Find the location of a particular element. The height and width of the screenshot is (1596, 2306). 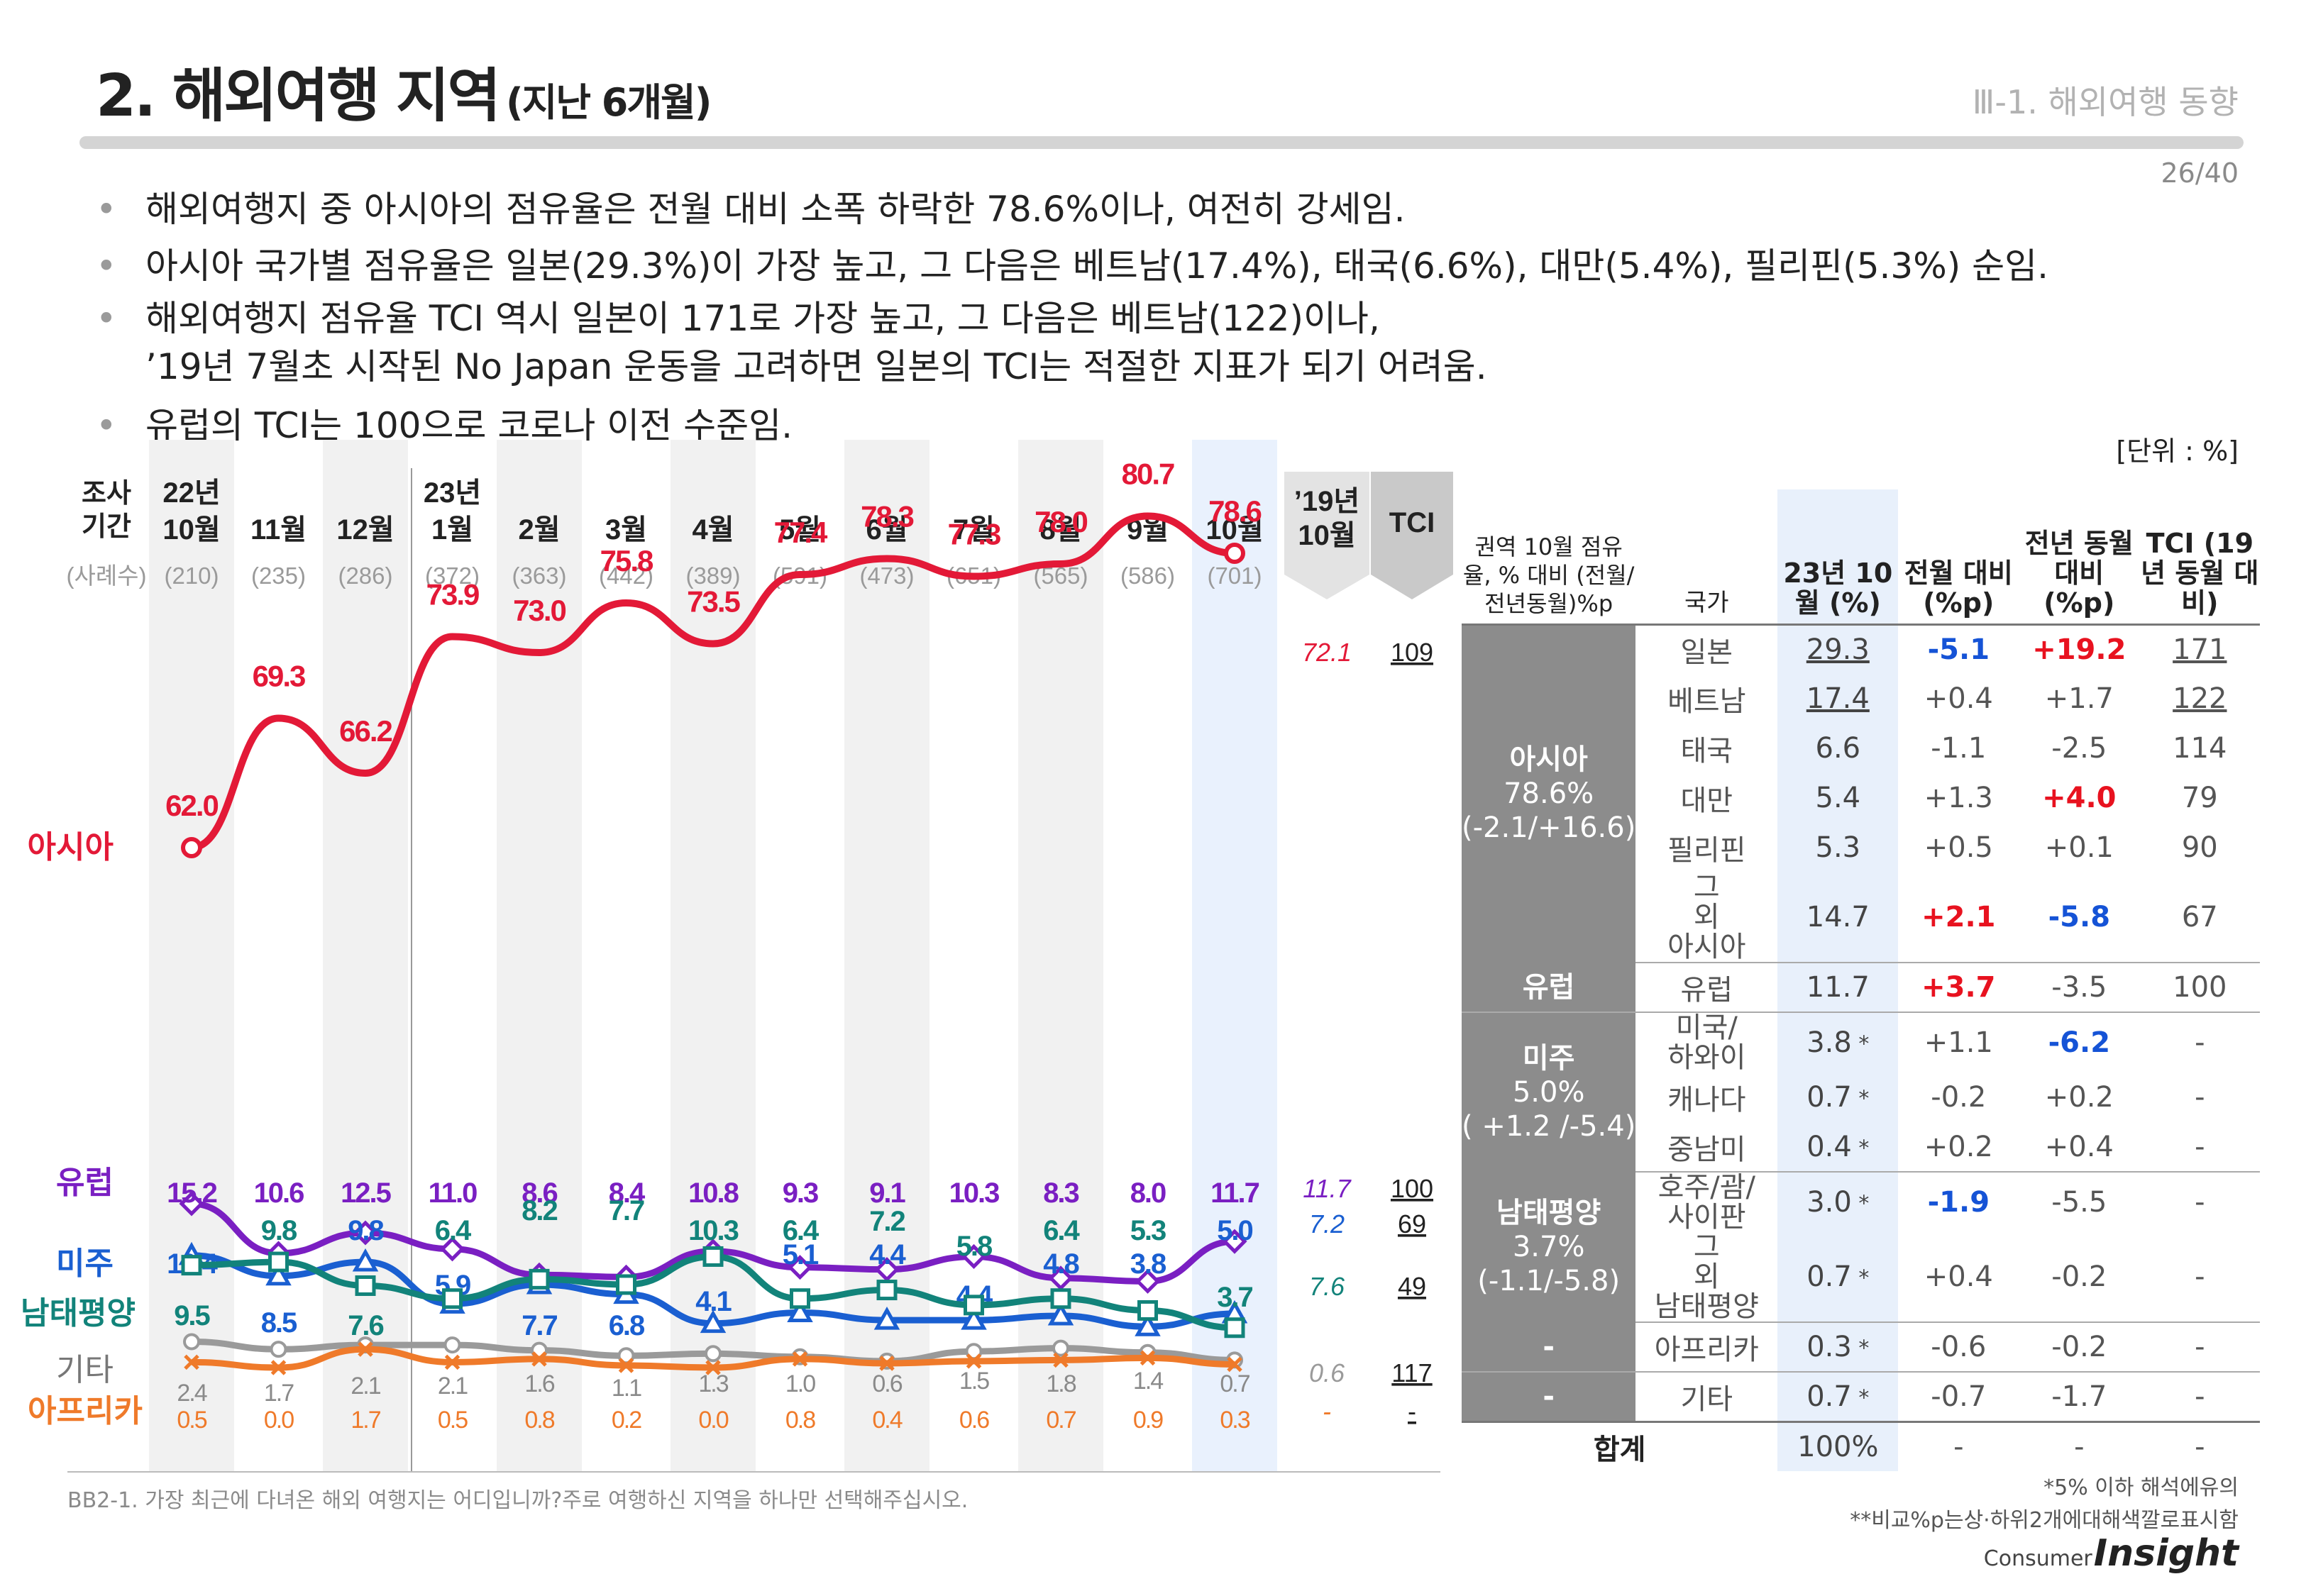

country-name-line: 아시아 is located at coordinates (1706, 947).